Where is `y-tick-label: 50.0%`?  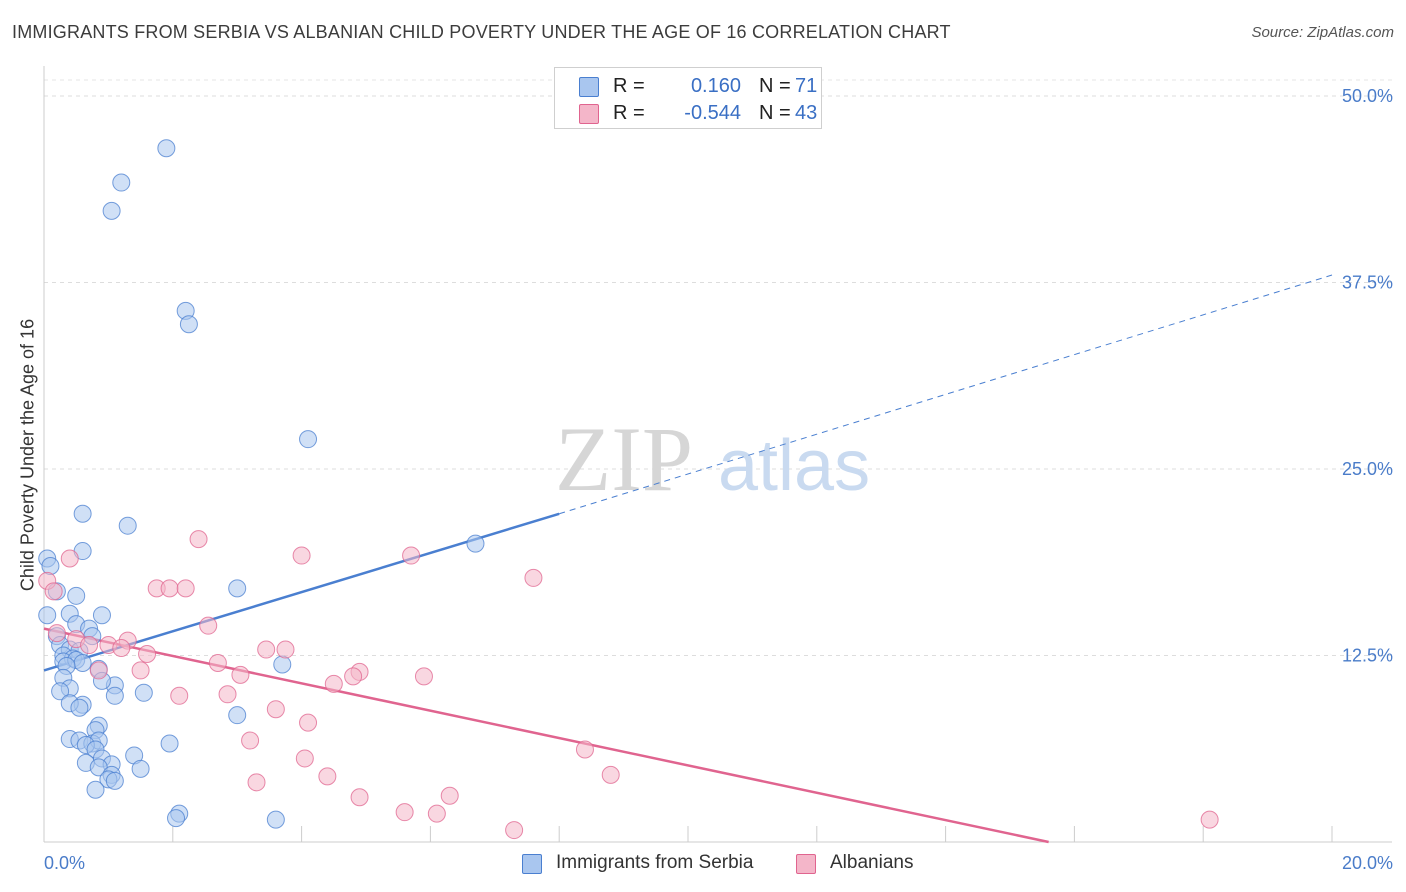
y-tick-label: 50.0% is located at coordinates (1367, 96).